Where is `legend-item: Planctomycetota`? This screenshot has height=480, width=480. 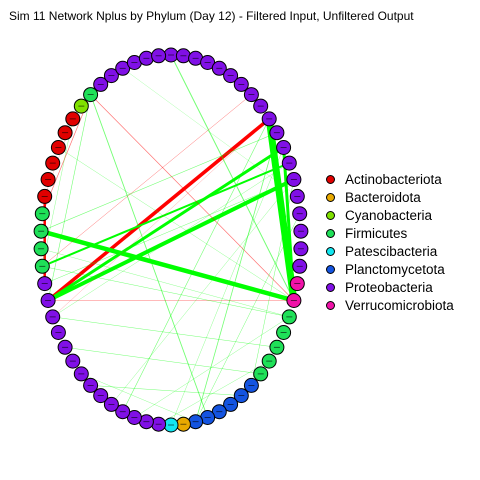 legend-item: Planctomycetota is located at coordinates (390, 269).